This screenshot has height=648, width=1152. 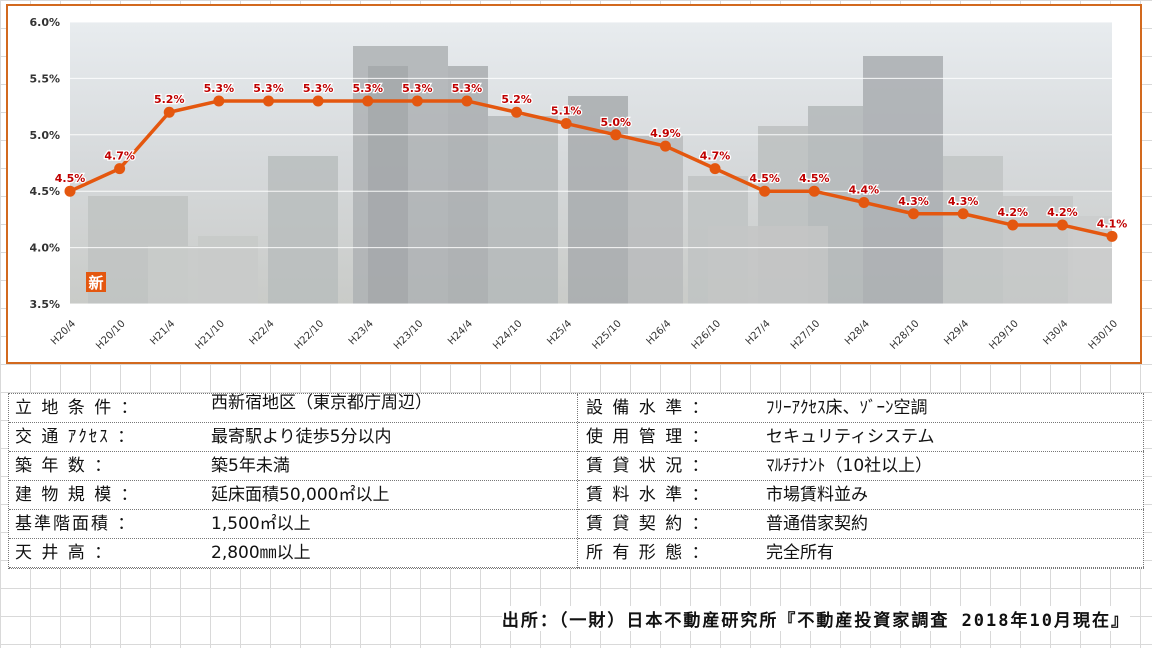 What do you see at coordinates (904, 334) in the screenshot?
I see `x-tick-label: H28/10` at bounding box center [904, 334].